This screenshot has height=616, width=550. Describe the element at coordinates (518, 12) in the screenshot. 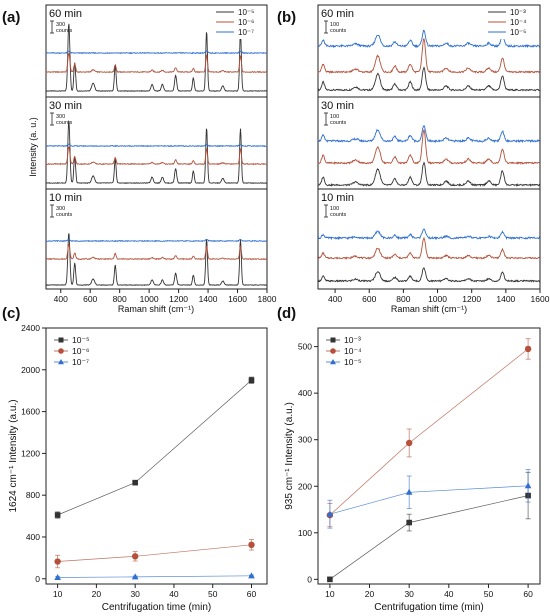

I see `panel-b-legend-label: 10⁻³` at that location.